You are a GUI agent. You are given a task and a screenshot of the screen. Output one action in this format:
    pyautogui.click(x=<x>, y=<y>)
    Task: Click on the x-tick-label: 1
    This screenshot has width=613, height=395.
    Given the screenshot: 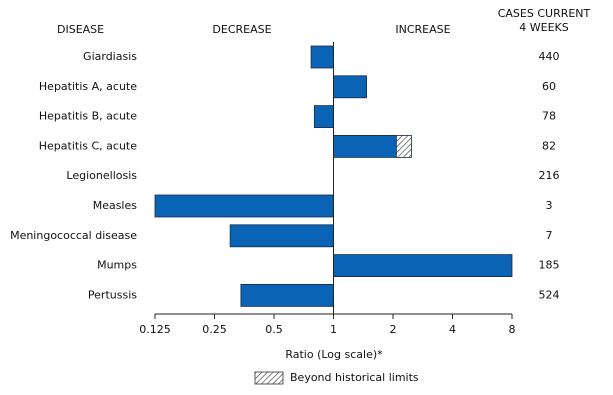 What is the action you would take?
    pyautogui.click(x=333, y=329)
    